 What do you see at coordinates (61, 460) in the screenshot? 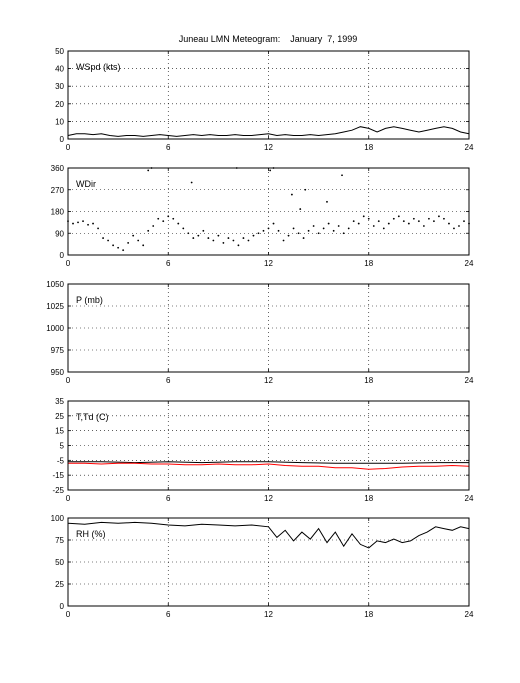
I see `y-tick-label: -5` at bounding box center [61, 460].